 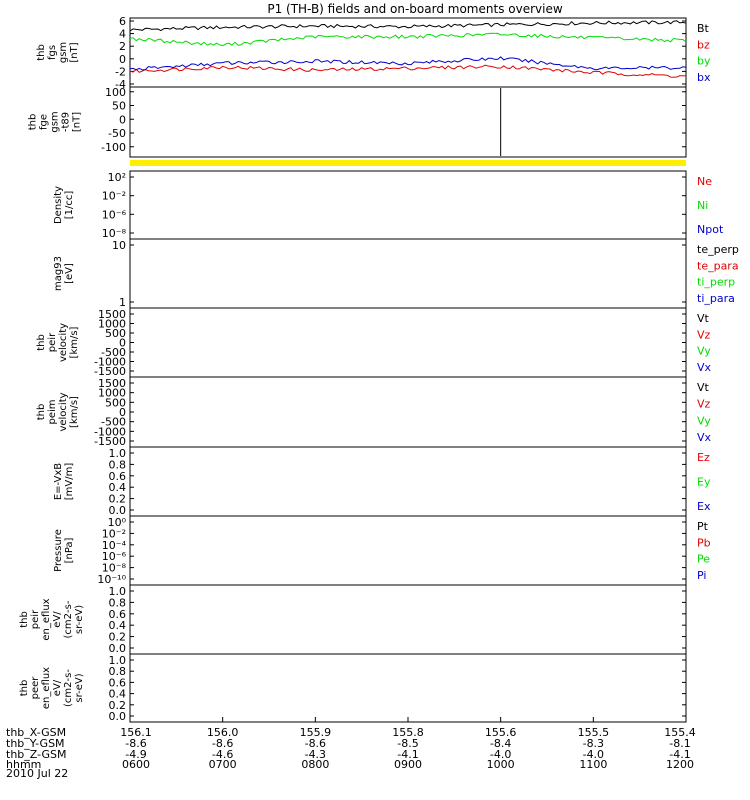 What do you see at coordinates (710, 229) in the screenshot?
I see `legend-npot: Npot` at bounding box center [710, 229].